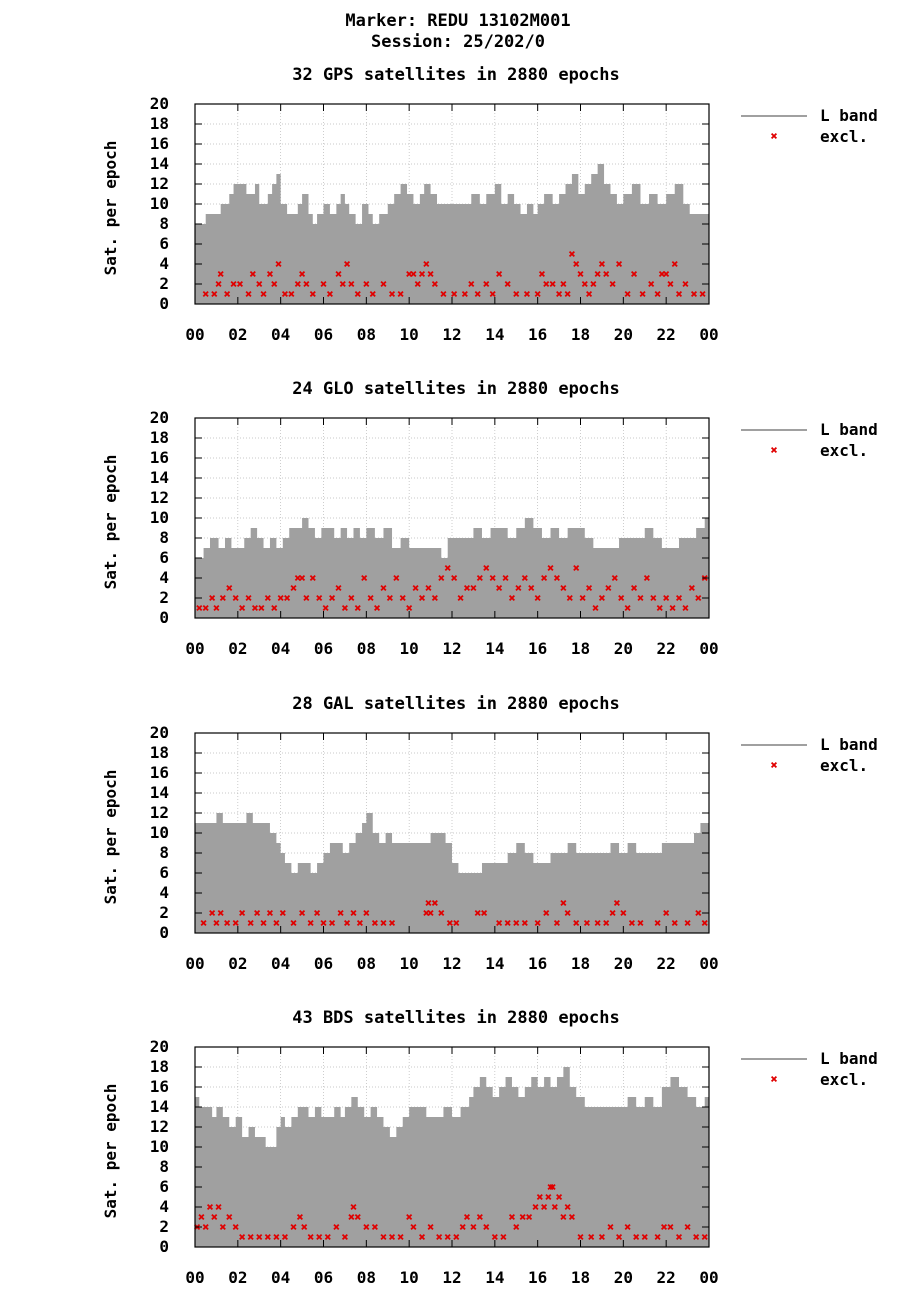 The image size is (920, 1300). What do you see at coordinates (164, 1226) in the screenshot?
I see `y-tick-label: 2` at bounding box center [164, 1226].